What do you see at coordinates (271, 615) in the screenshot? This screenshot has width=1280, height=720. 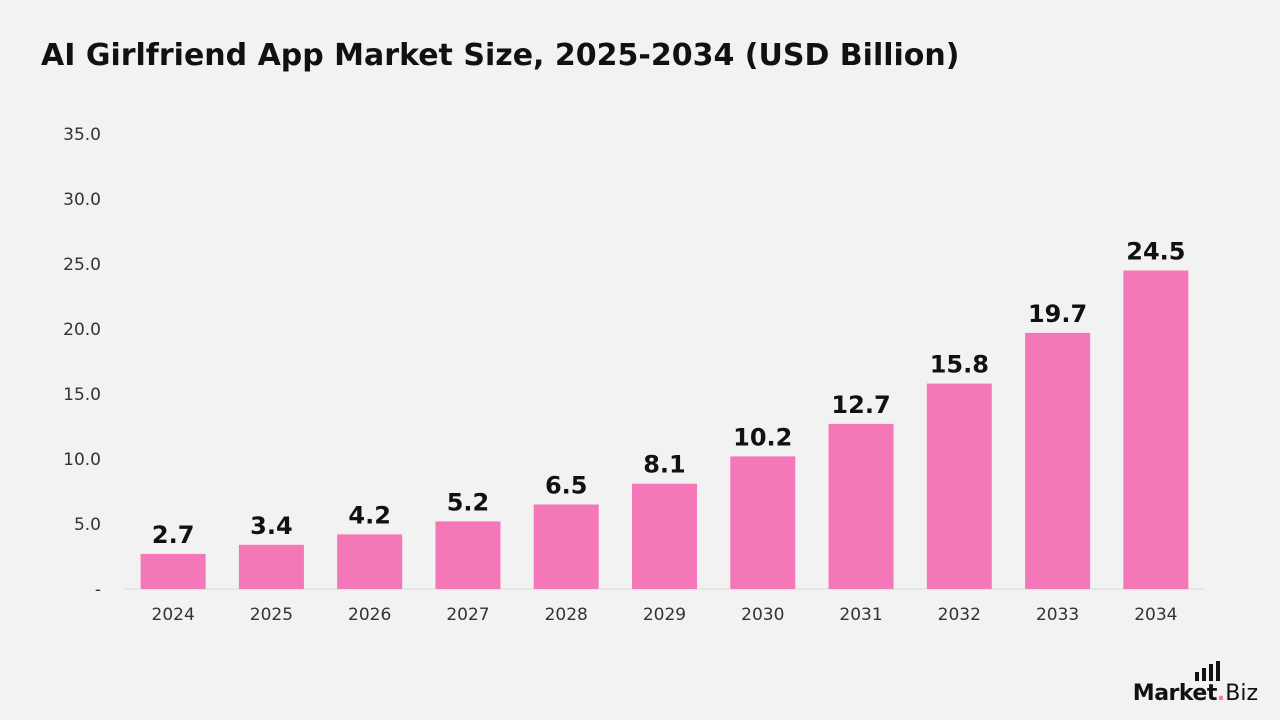 I see `x-tick-label: 2025` at bounding box center [271, 615].